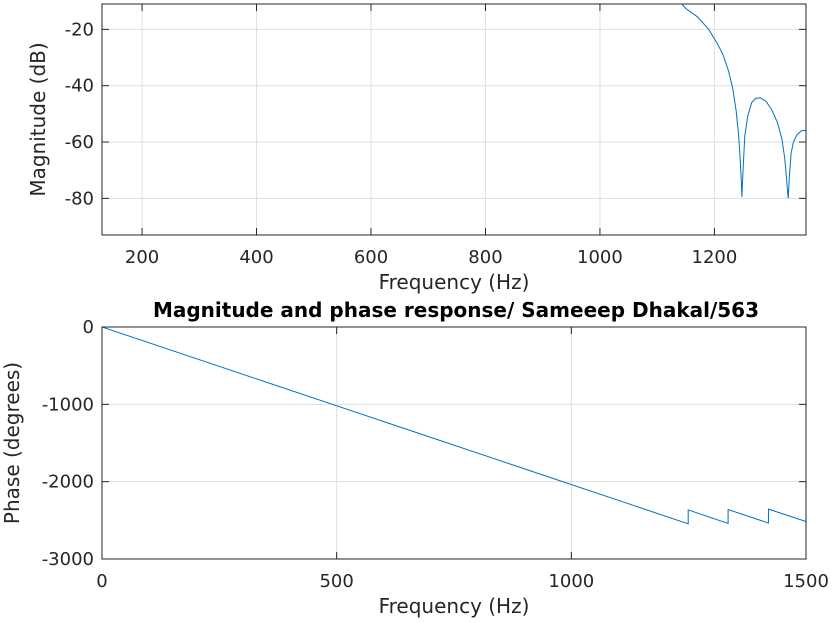 The height and width of the screenshot is (623, 833). What do you see at coordinates (371, 257) in the screenshot?
I see `x-tick-label: 600` at bounding box center [371, 257].